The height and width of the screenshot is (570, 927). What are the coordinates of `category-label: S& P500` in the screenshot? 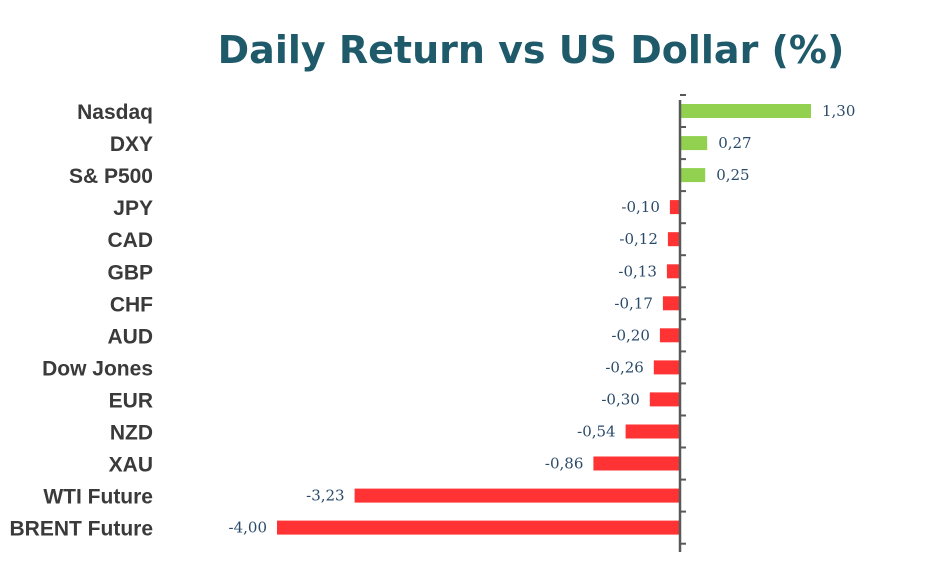 It's located at (111, 176).